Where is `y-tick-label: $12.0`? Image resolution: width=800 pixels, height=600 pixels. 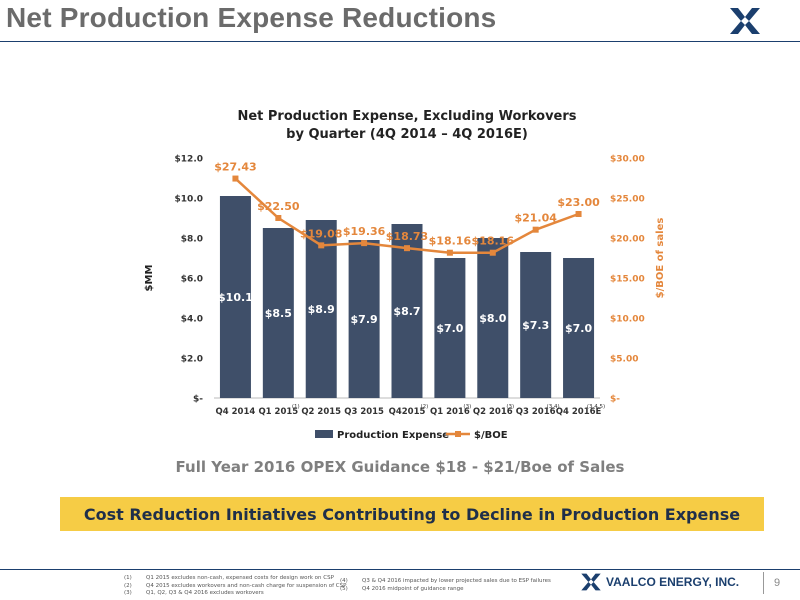
y-tick-label: $12.0 is located at coordinates (189, 160).